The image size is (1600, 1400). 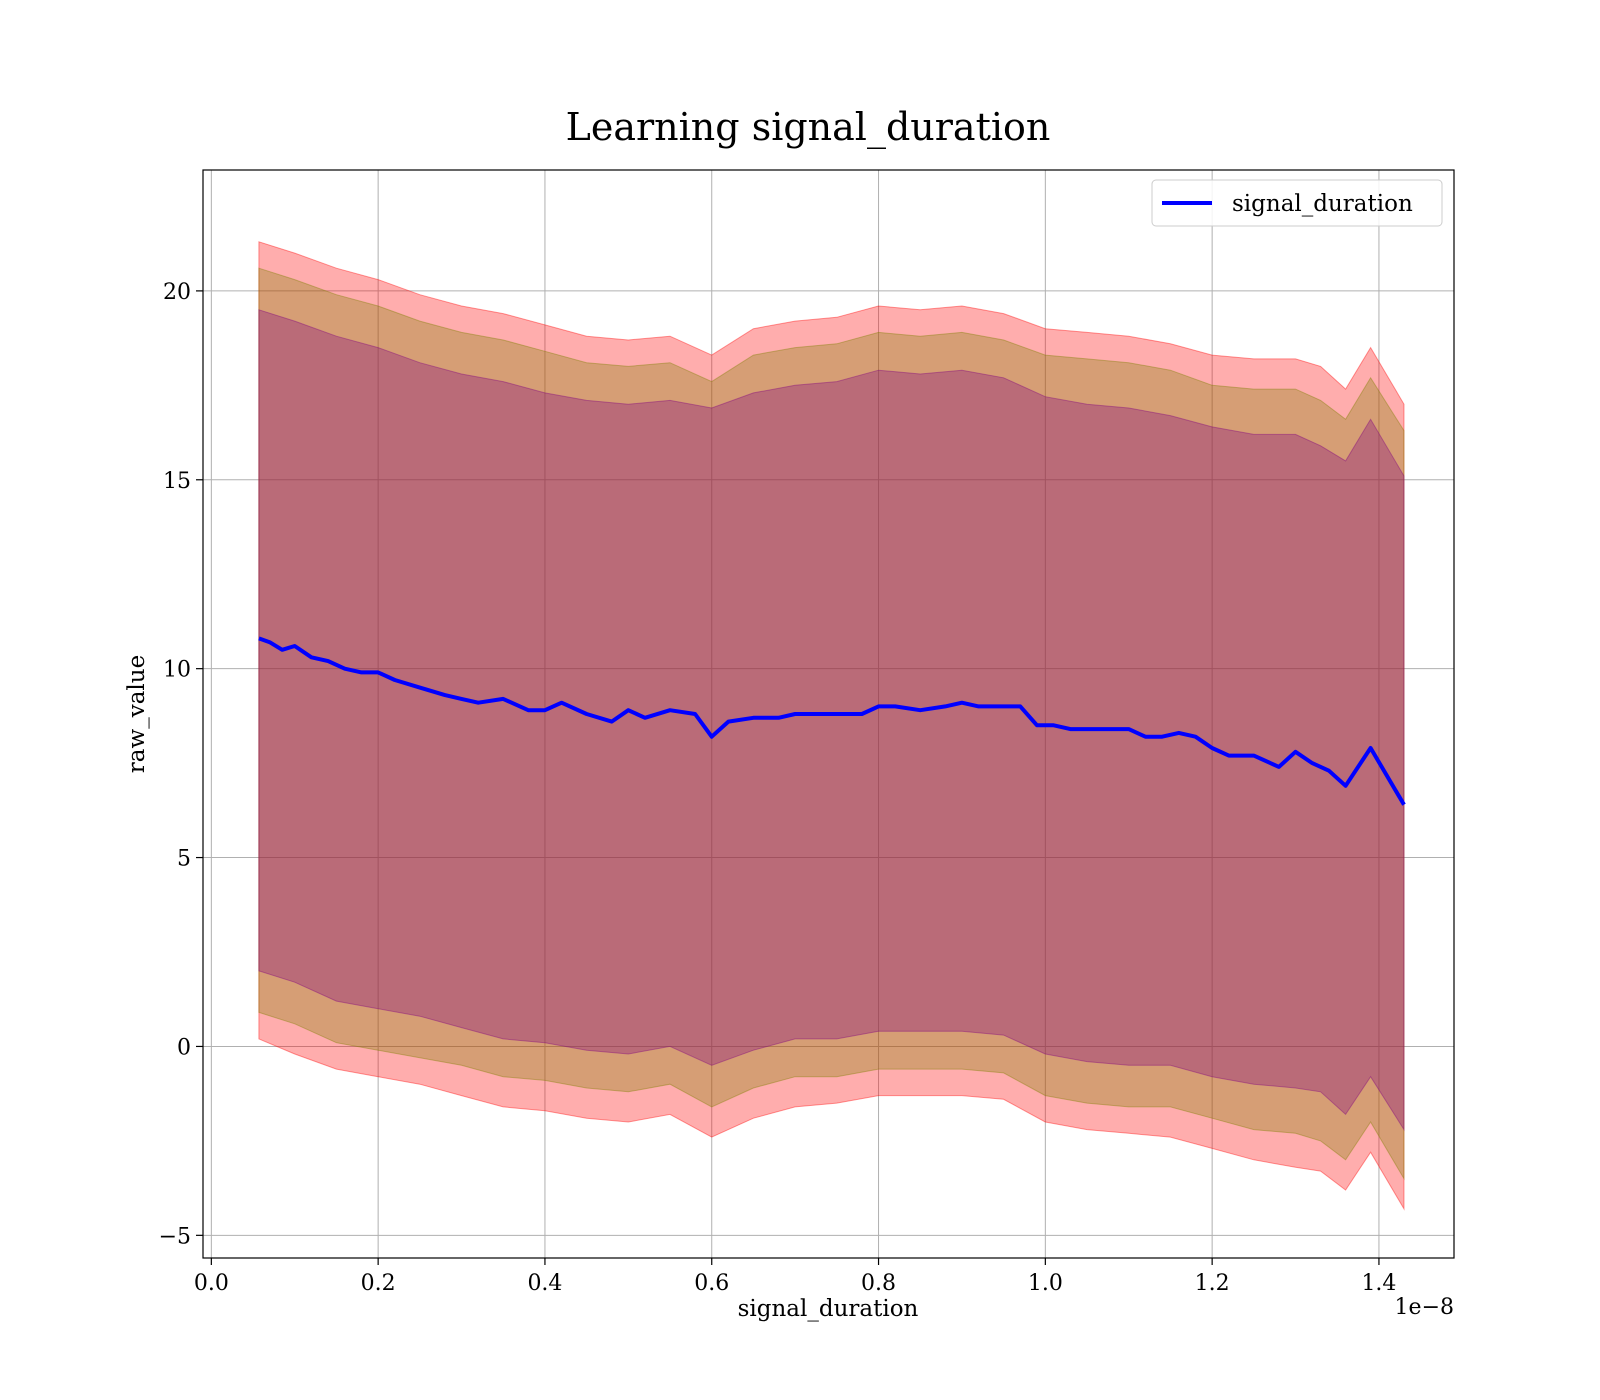 What do you see at coordinates (1322, 204) in the screenshot?
I see `legend-label: signal_duration` at bounding box center [1322, 204].